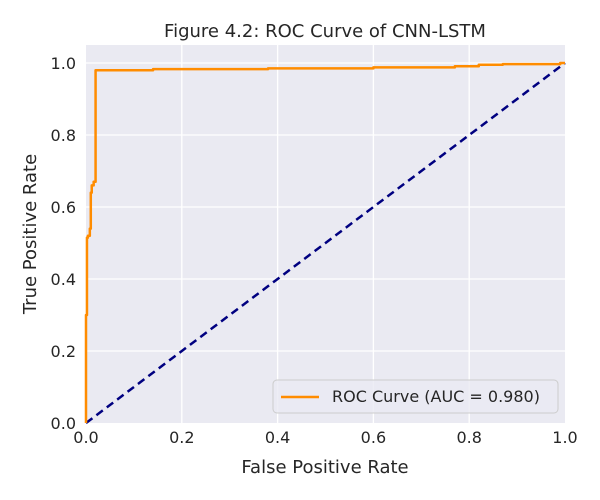 The height and width of the screenshot is (500, 600). Describe the element at coordinates (564, 437) in the screenshot. I see `x-tick-label: 1.0` at that location.